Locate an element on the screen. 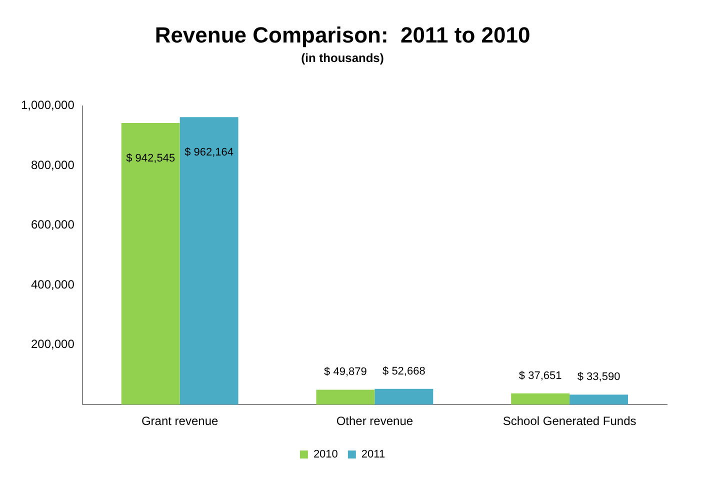 This screenshot has width=705, height=483. y-tick-label: 200,000 is located at coordinates (52, 344).